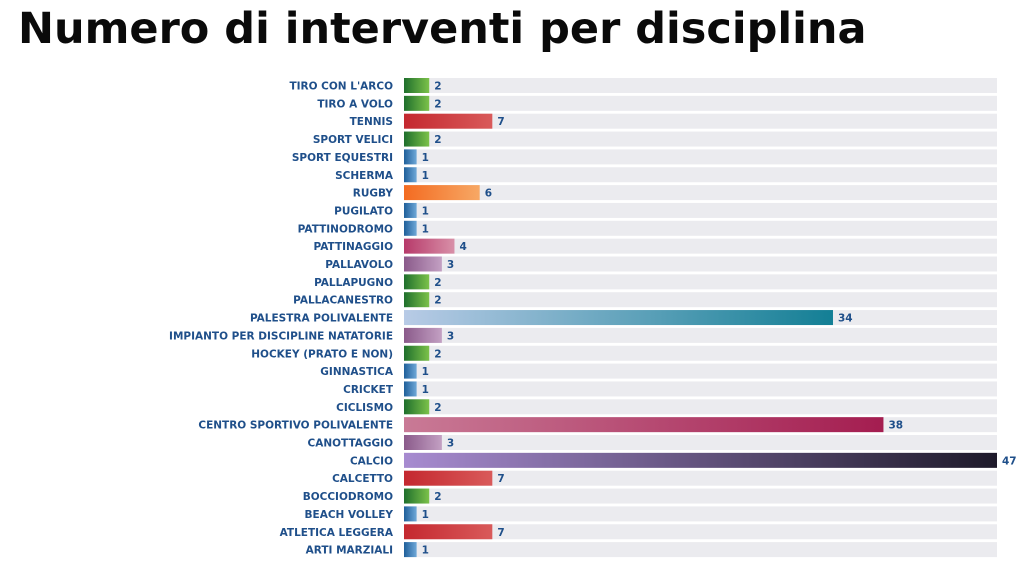 The width and height of the screenshot is (1024, 575). Describe the element at coordinates (425, 211) in the screenshot. I see `value-label-pugilato: 1` at that location.